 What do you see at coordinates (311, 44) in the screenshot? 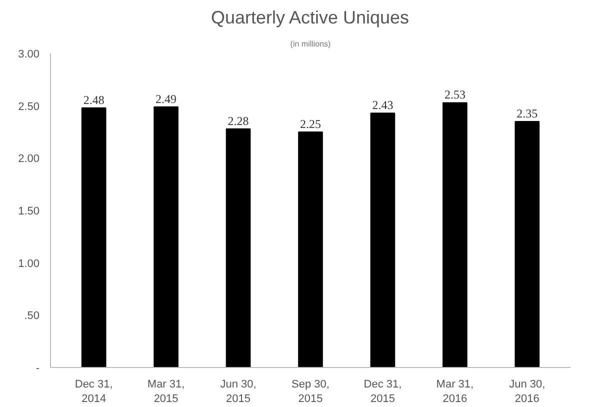
I see `chart-subtitle: (in millions)` at bounding box center [311, 44].